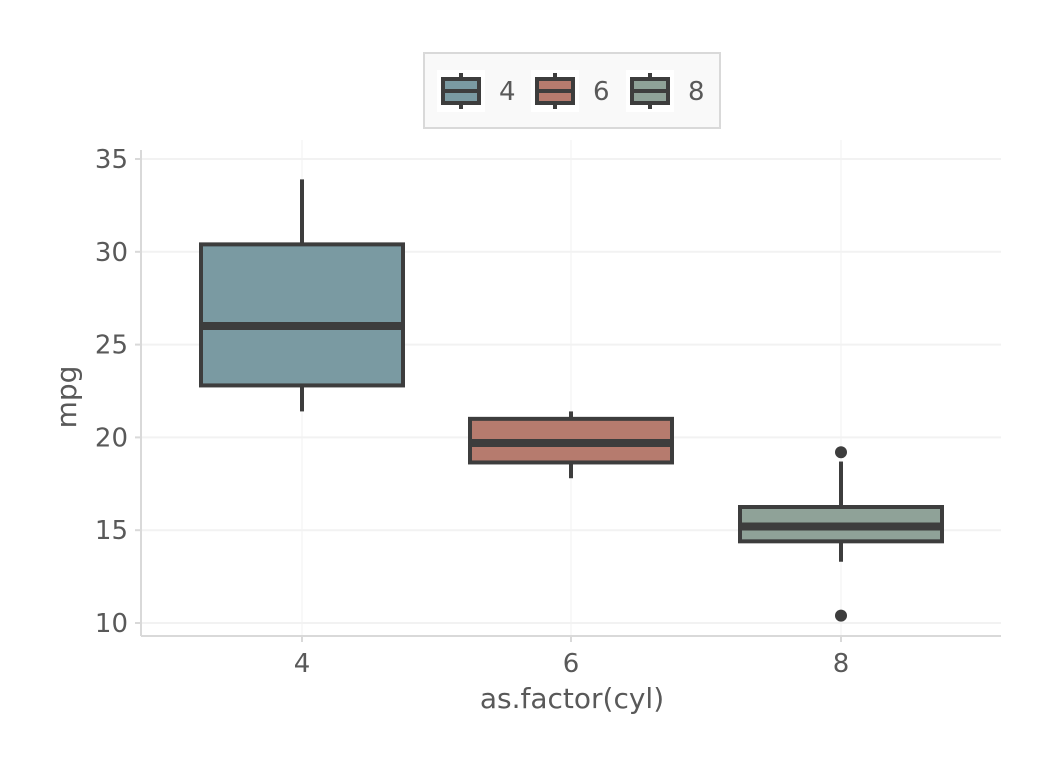  Describe the element at coordinates (302, 315) in the screenshot. I see `box-iqr` at that location.